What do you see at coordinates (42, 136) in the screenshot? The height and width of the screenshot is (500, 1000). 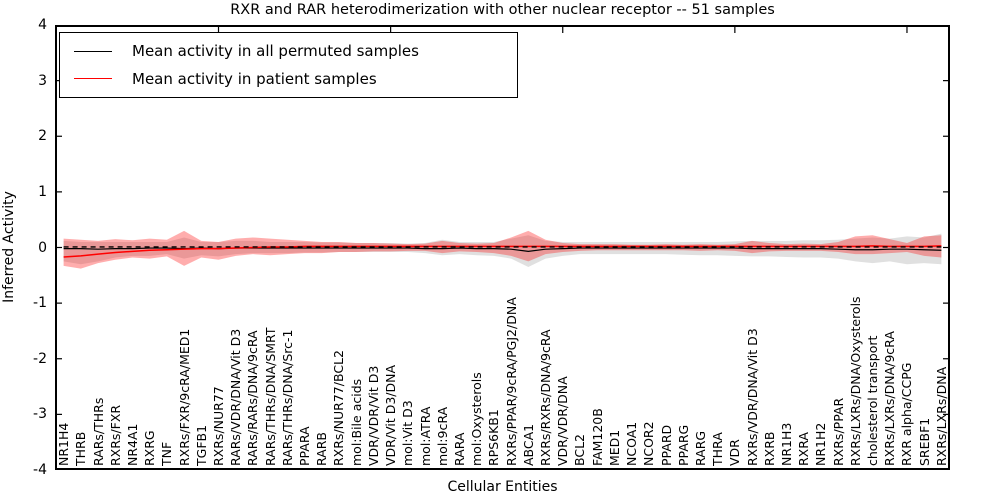 I see `y-tick-label: 2` at bounding box center [42, 136].